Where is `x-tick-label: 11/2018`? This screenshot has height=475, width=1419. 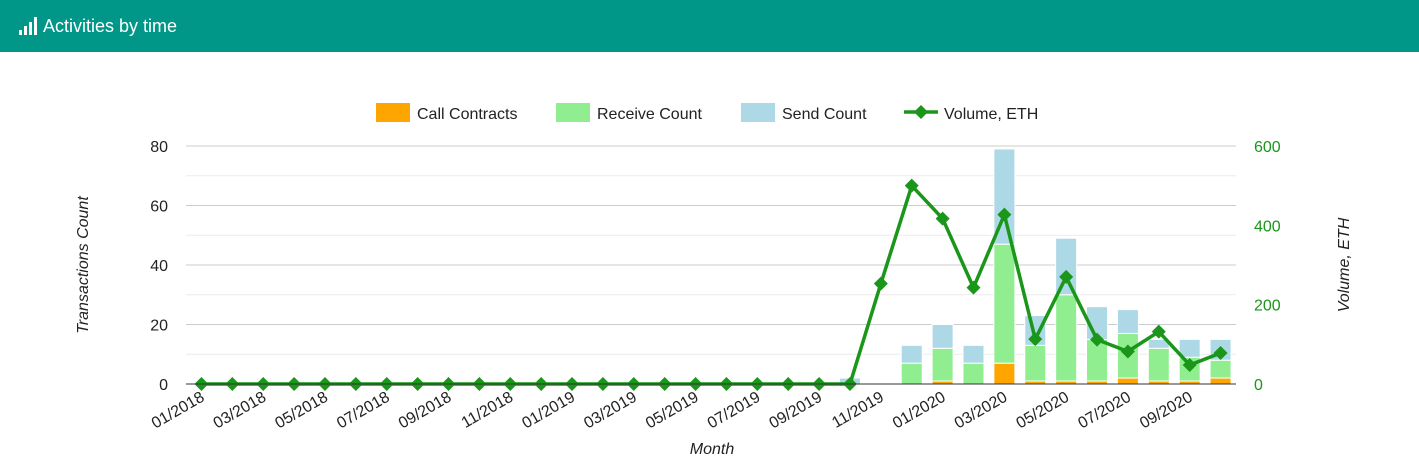
x-tick-label: 11/2018 is located at coordinates (488, 410).